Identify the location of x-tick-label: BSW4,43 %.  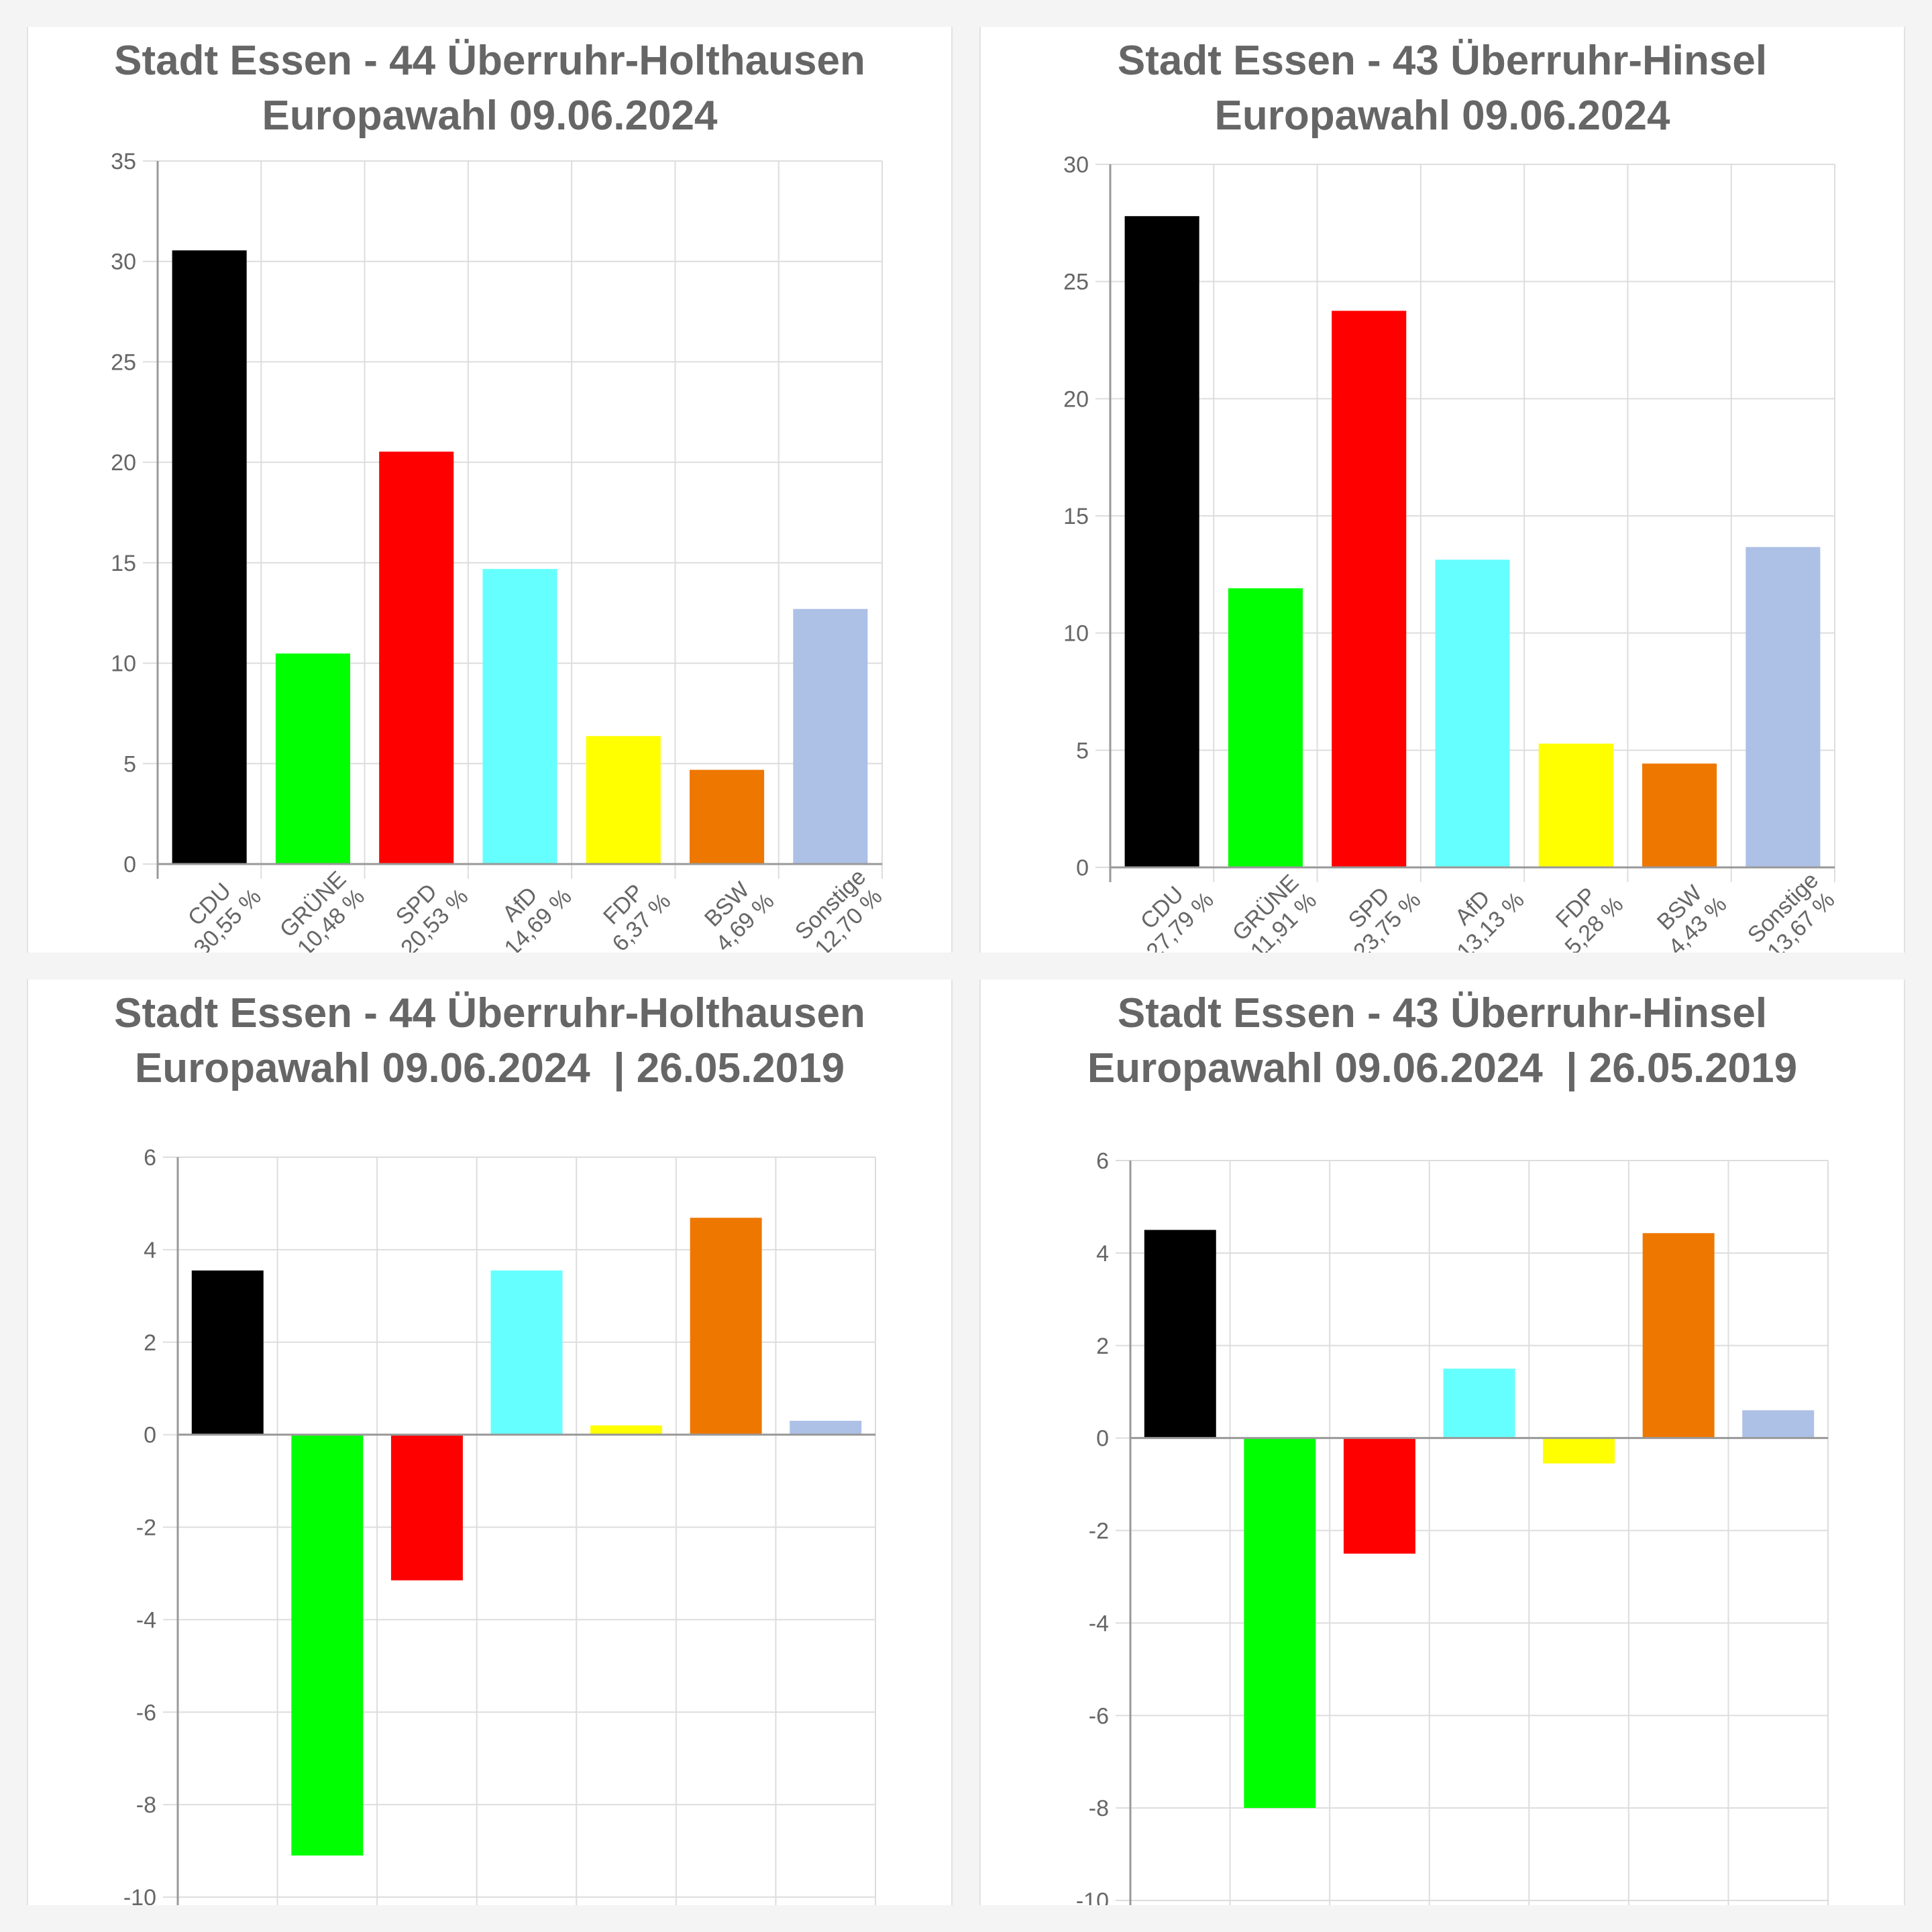
(1689, 913).